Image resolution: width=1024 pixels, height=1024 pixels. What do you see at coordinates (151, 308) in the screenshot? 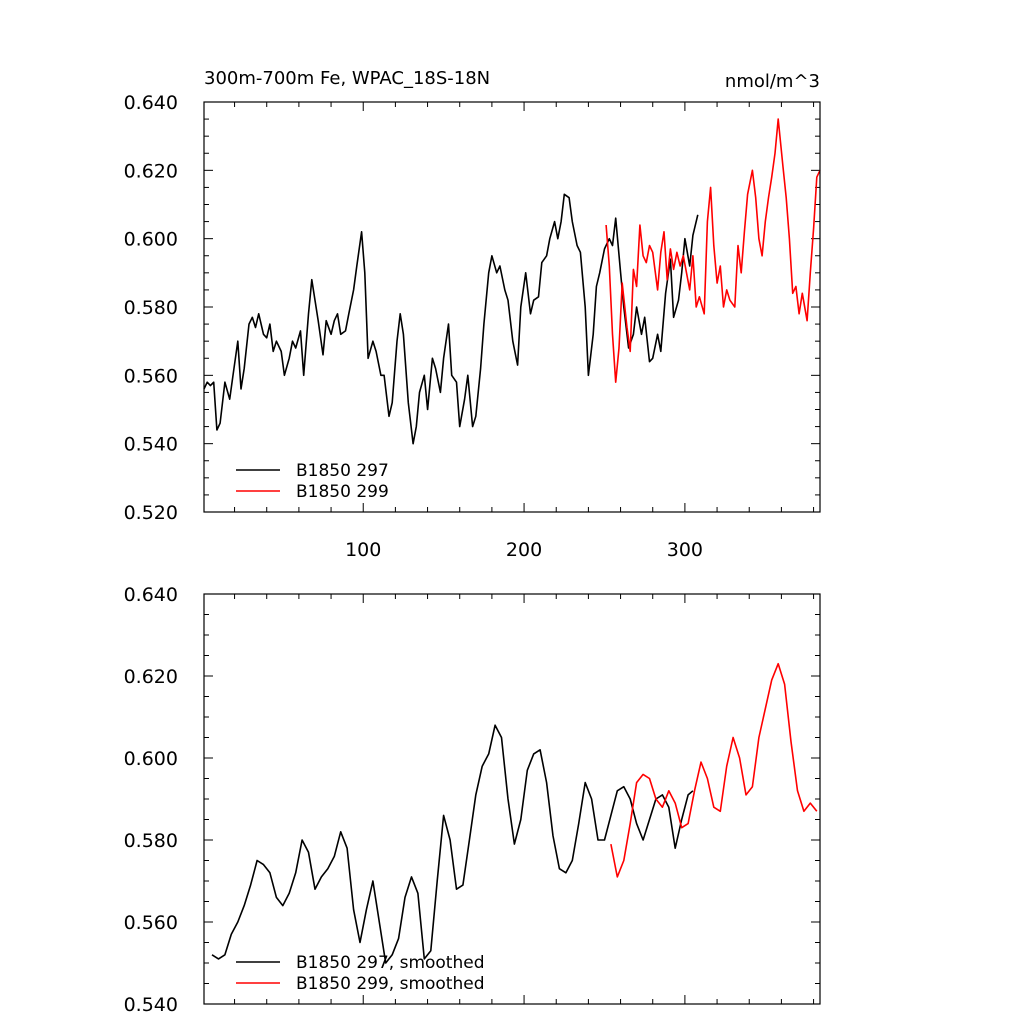
I see `top-ytick-label: 0.580` at bounding box center [151, 308].